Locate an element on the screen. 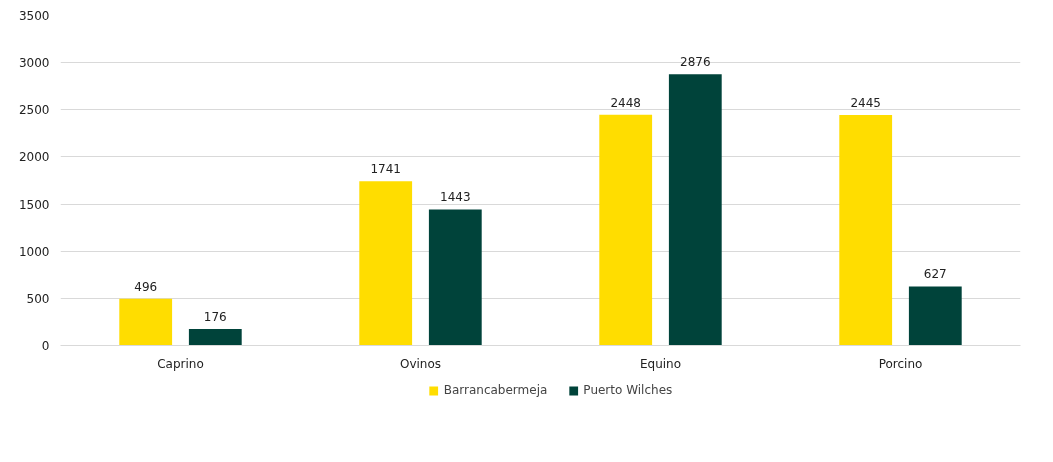 Image resolution: width=1053 pixels, height=462 pixels. x-tick-label: Porcino is located at coordinates (900, 363).